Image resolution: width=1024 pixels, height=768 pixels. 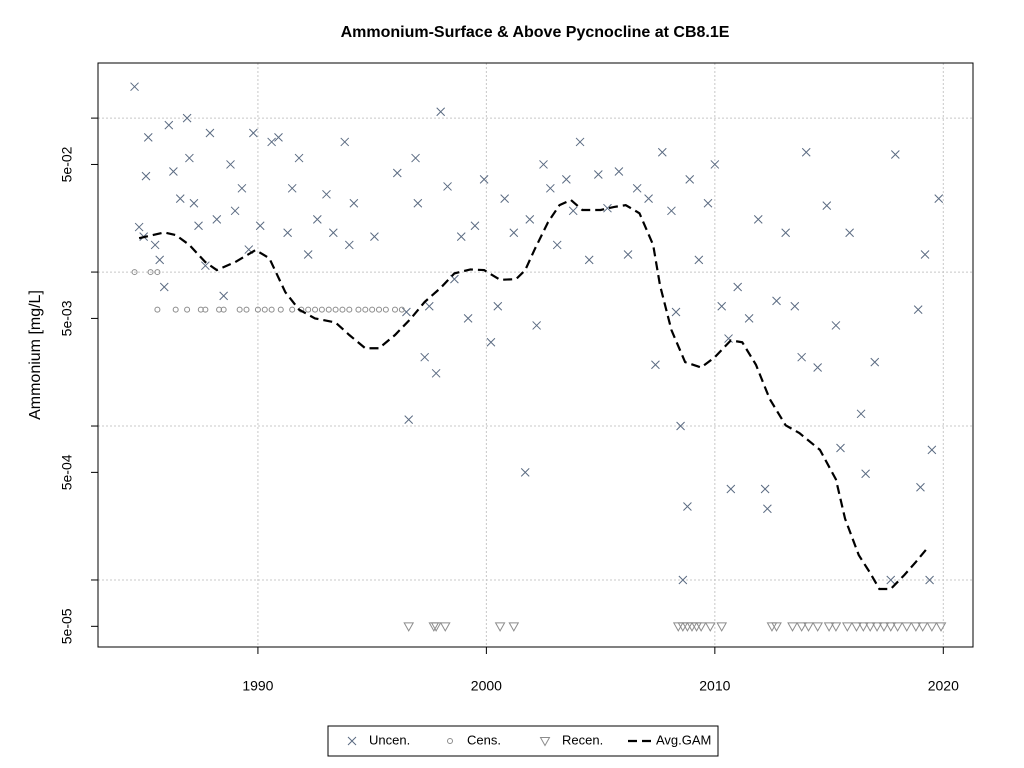 What do you see at coordinates (35, 355) in the screenshot?
I see `y-axis-label: Ammonium [mg/L]` at bounding box center [35, 355].